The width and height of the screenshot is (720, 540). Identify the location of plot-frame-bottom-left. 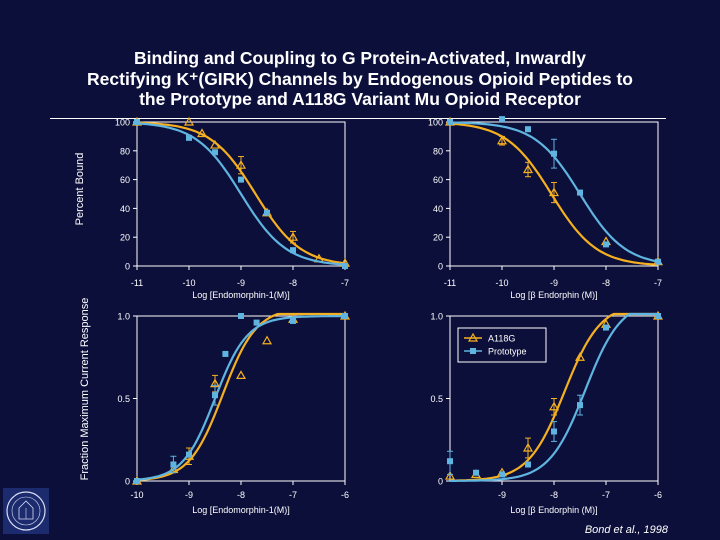
(241, 398).